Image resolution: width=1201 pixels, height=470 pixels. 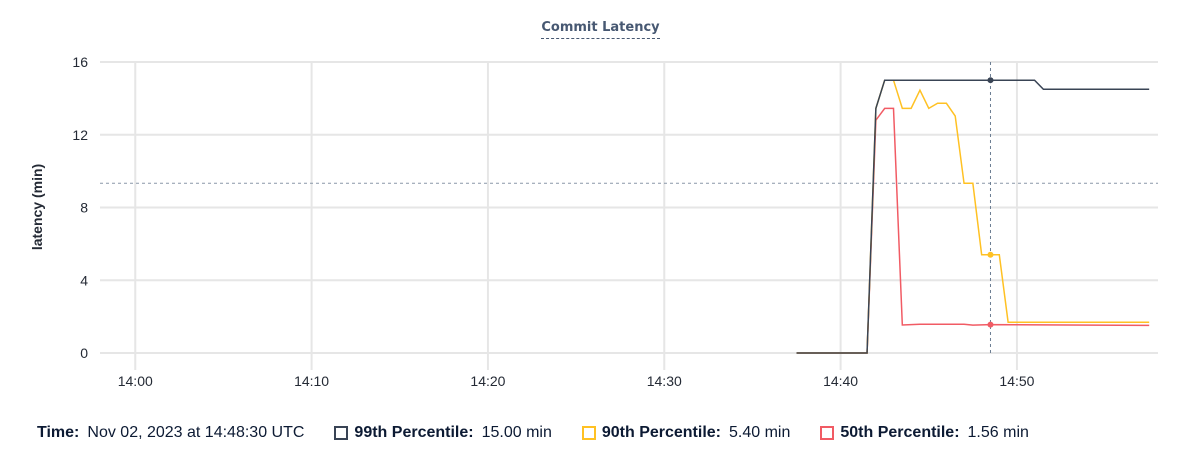 What do you see at coordinates (664, 381) in the screenshot?
I see `x-tick-label: 14:30` at bounding box center [664, 381].